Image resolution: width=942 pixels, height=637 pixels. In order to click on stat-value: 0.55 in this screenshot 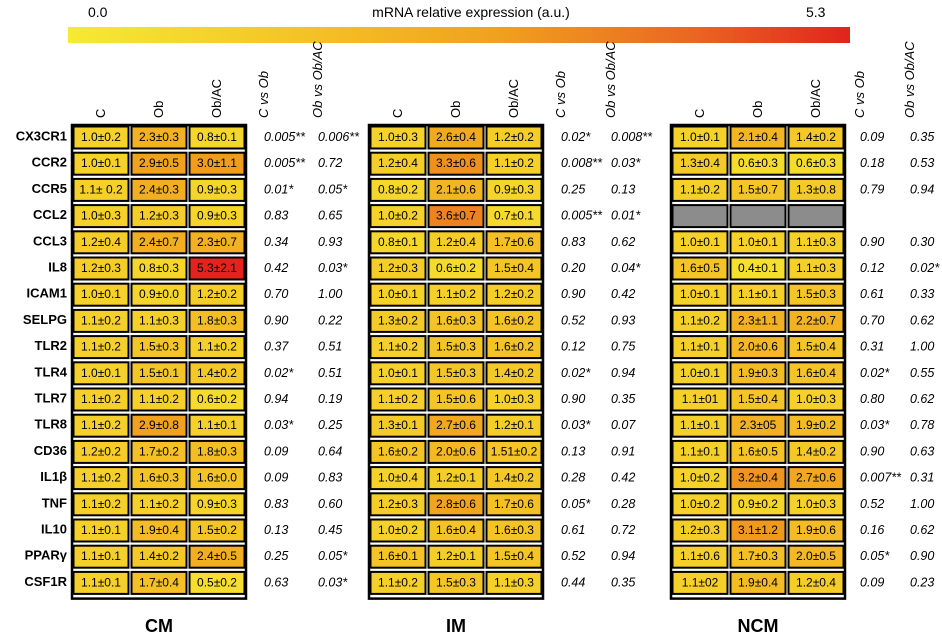, I will do `click(922, 373)`.